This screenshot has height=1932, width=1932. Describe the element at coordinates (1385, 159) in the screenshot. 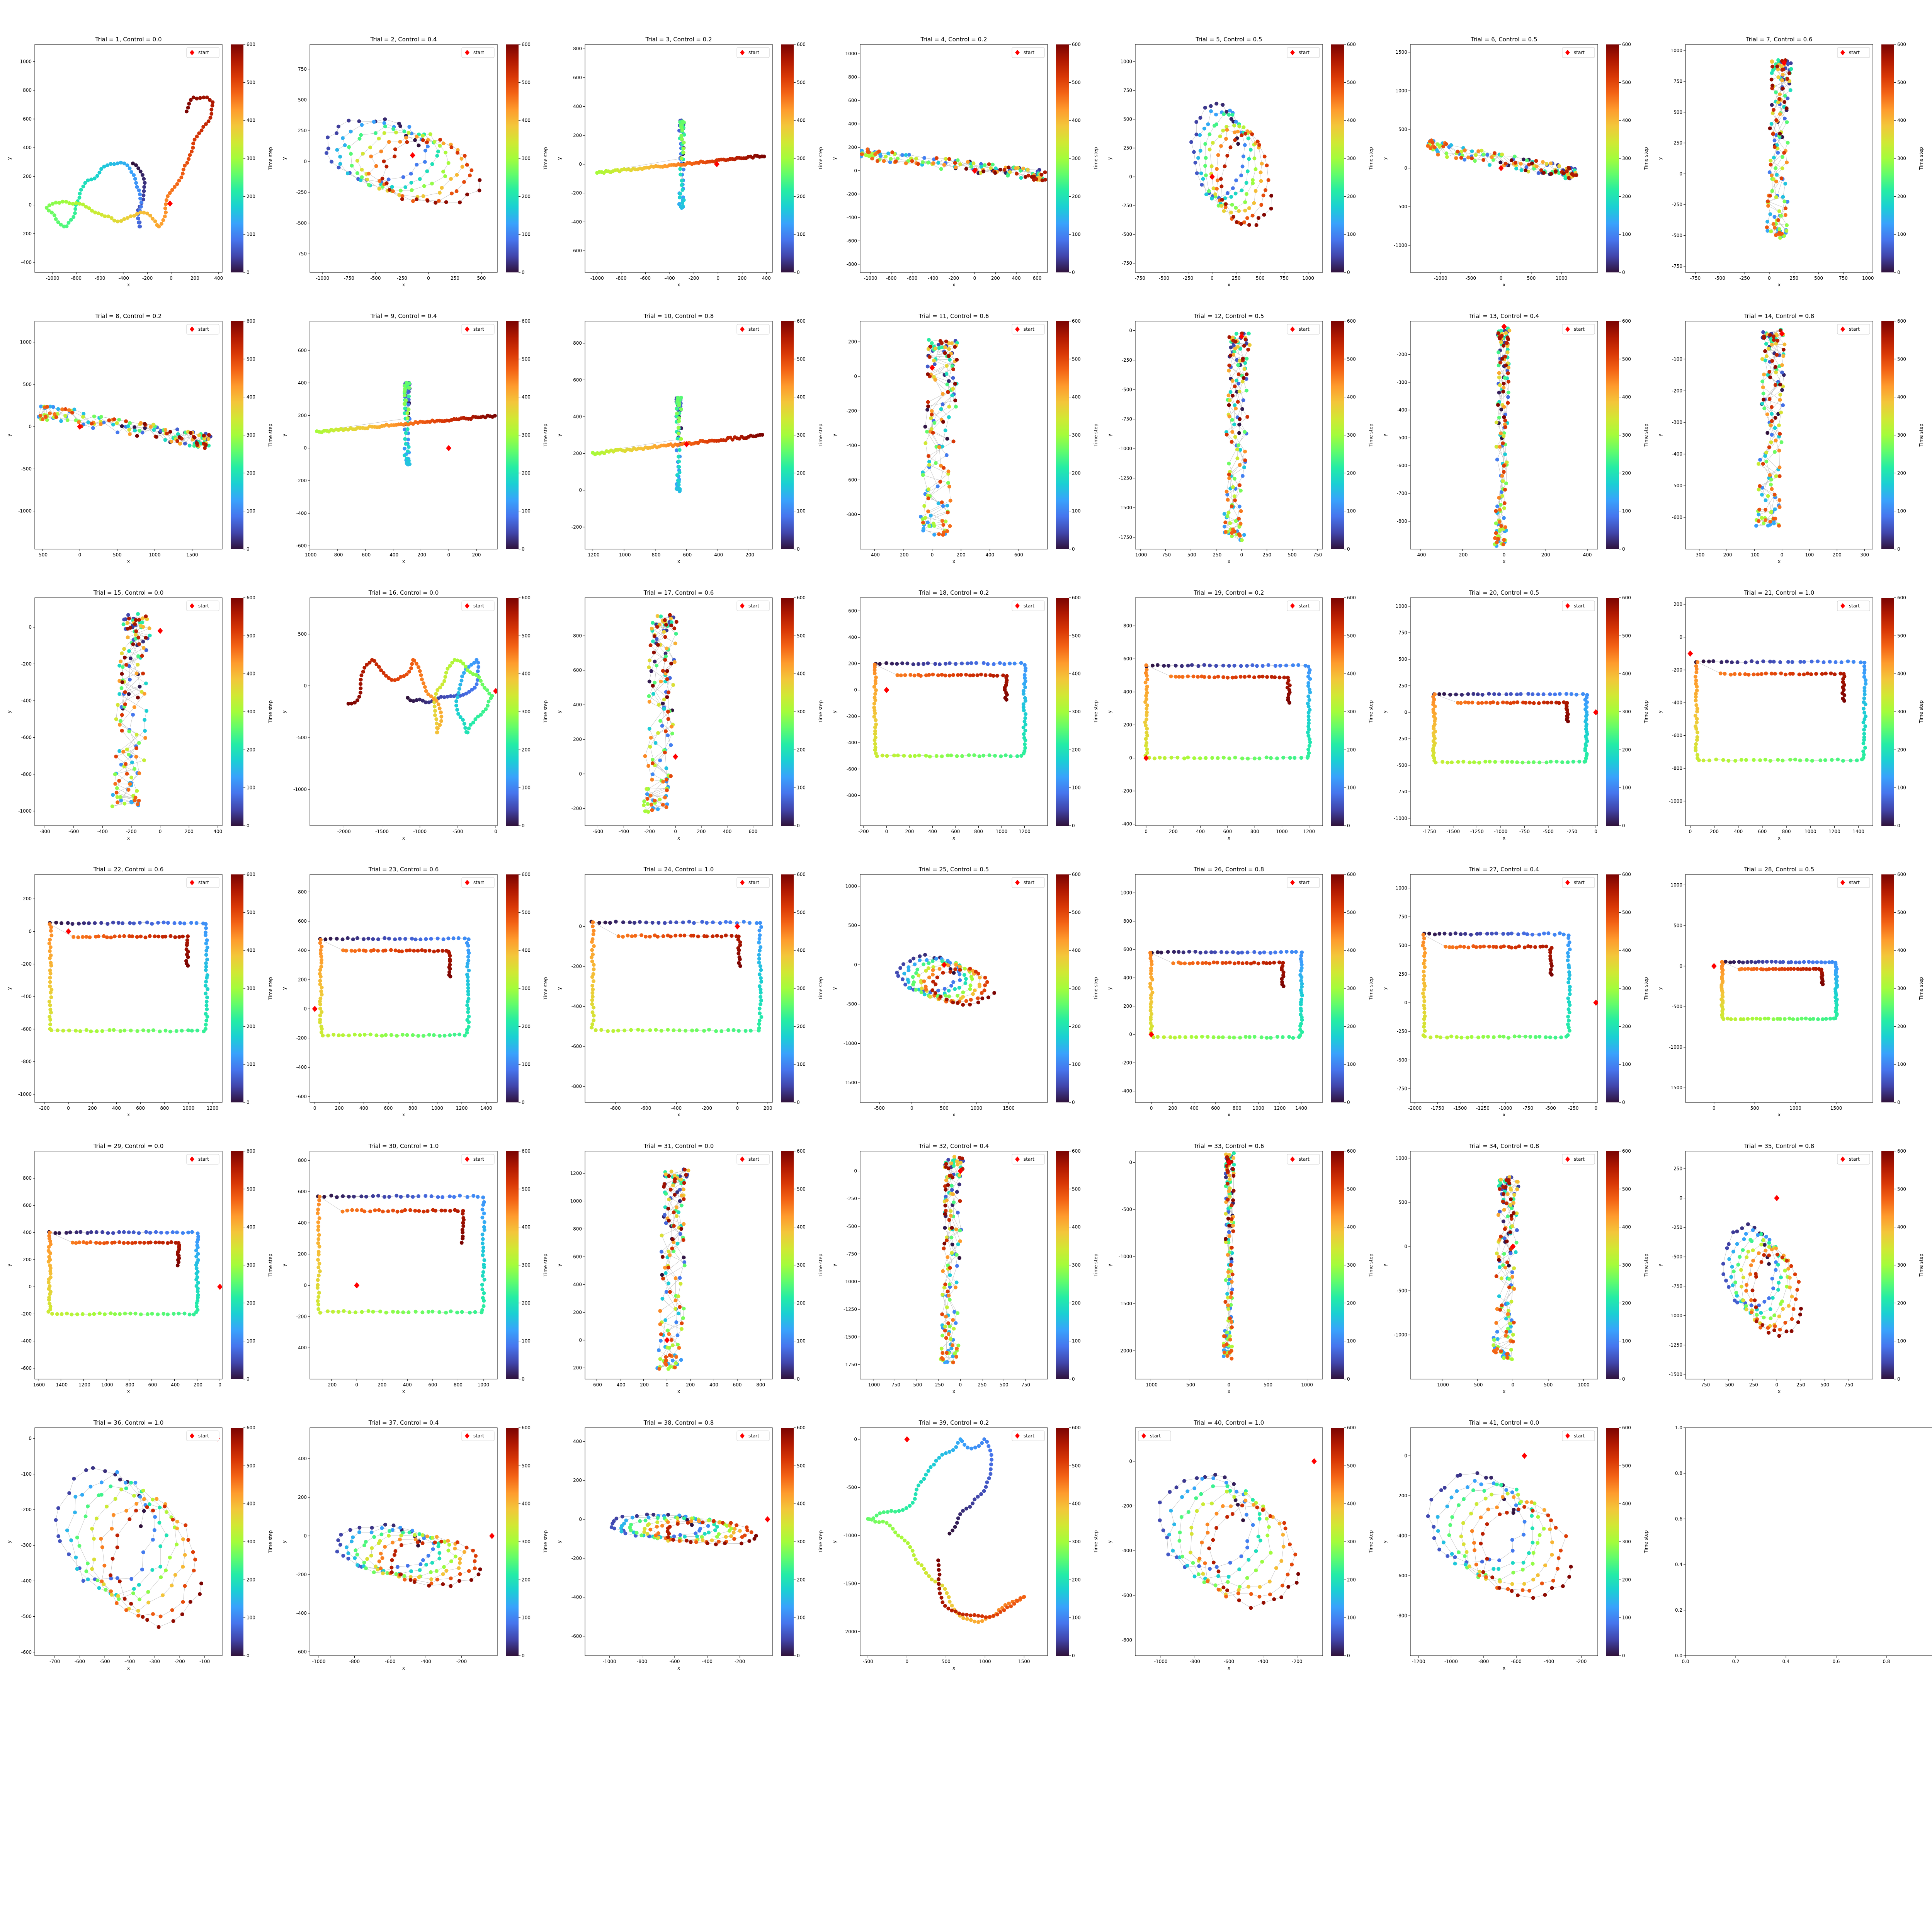

I see `y-axis-label: y` at that location.